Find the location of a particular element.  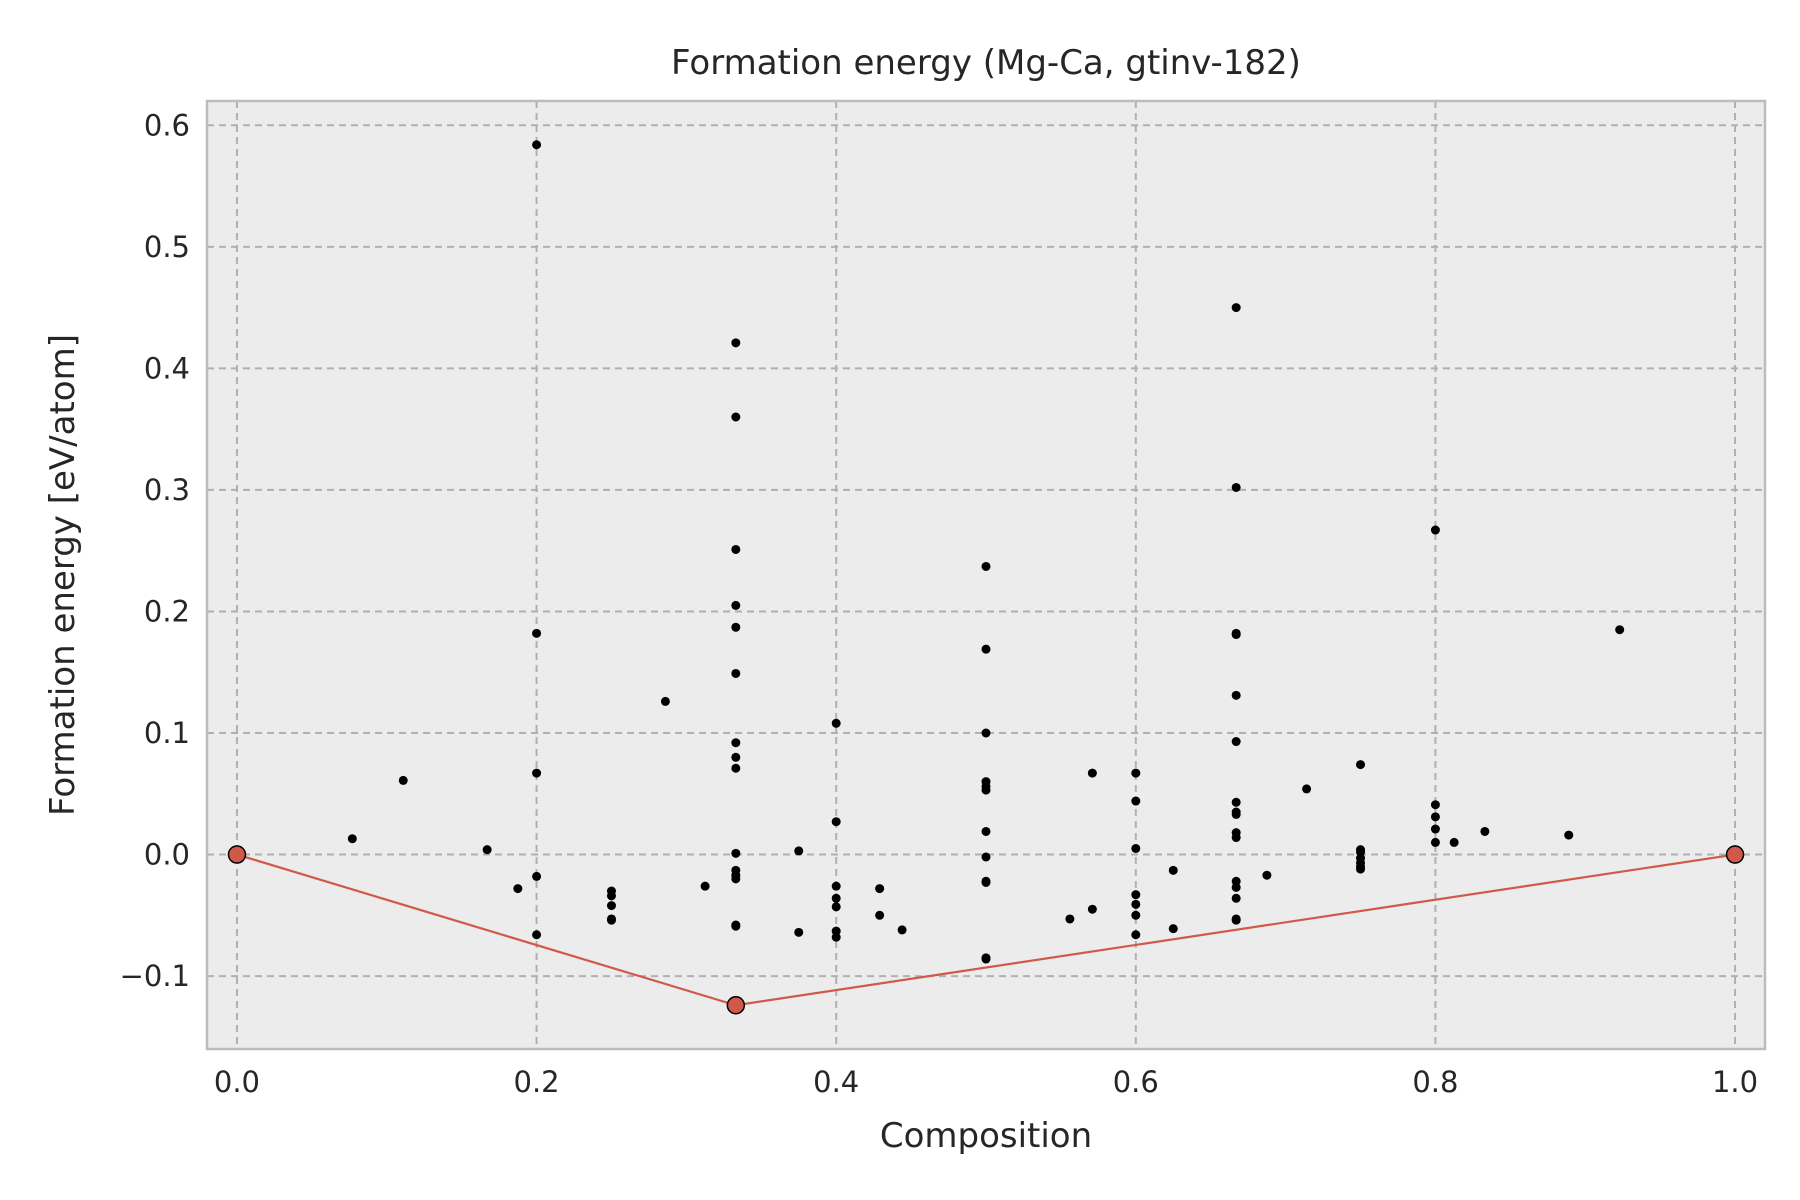

y-tick-label: 0.4 is located at coordinates (167, 368).